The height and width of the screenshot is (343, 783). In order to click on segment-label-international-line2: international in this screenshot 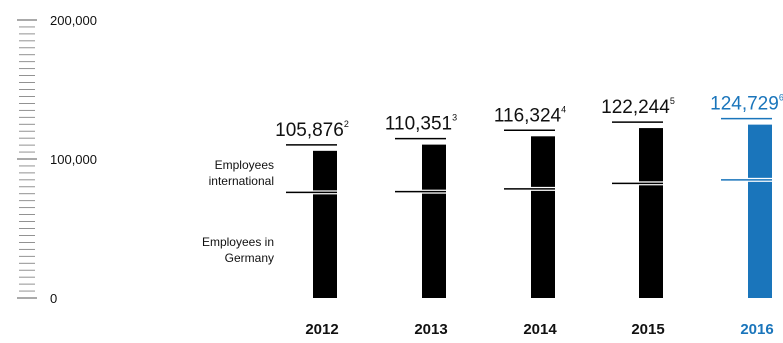, I will do `click(241, 181)`.